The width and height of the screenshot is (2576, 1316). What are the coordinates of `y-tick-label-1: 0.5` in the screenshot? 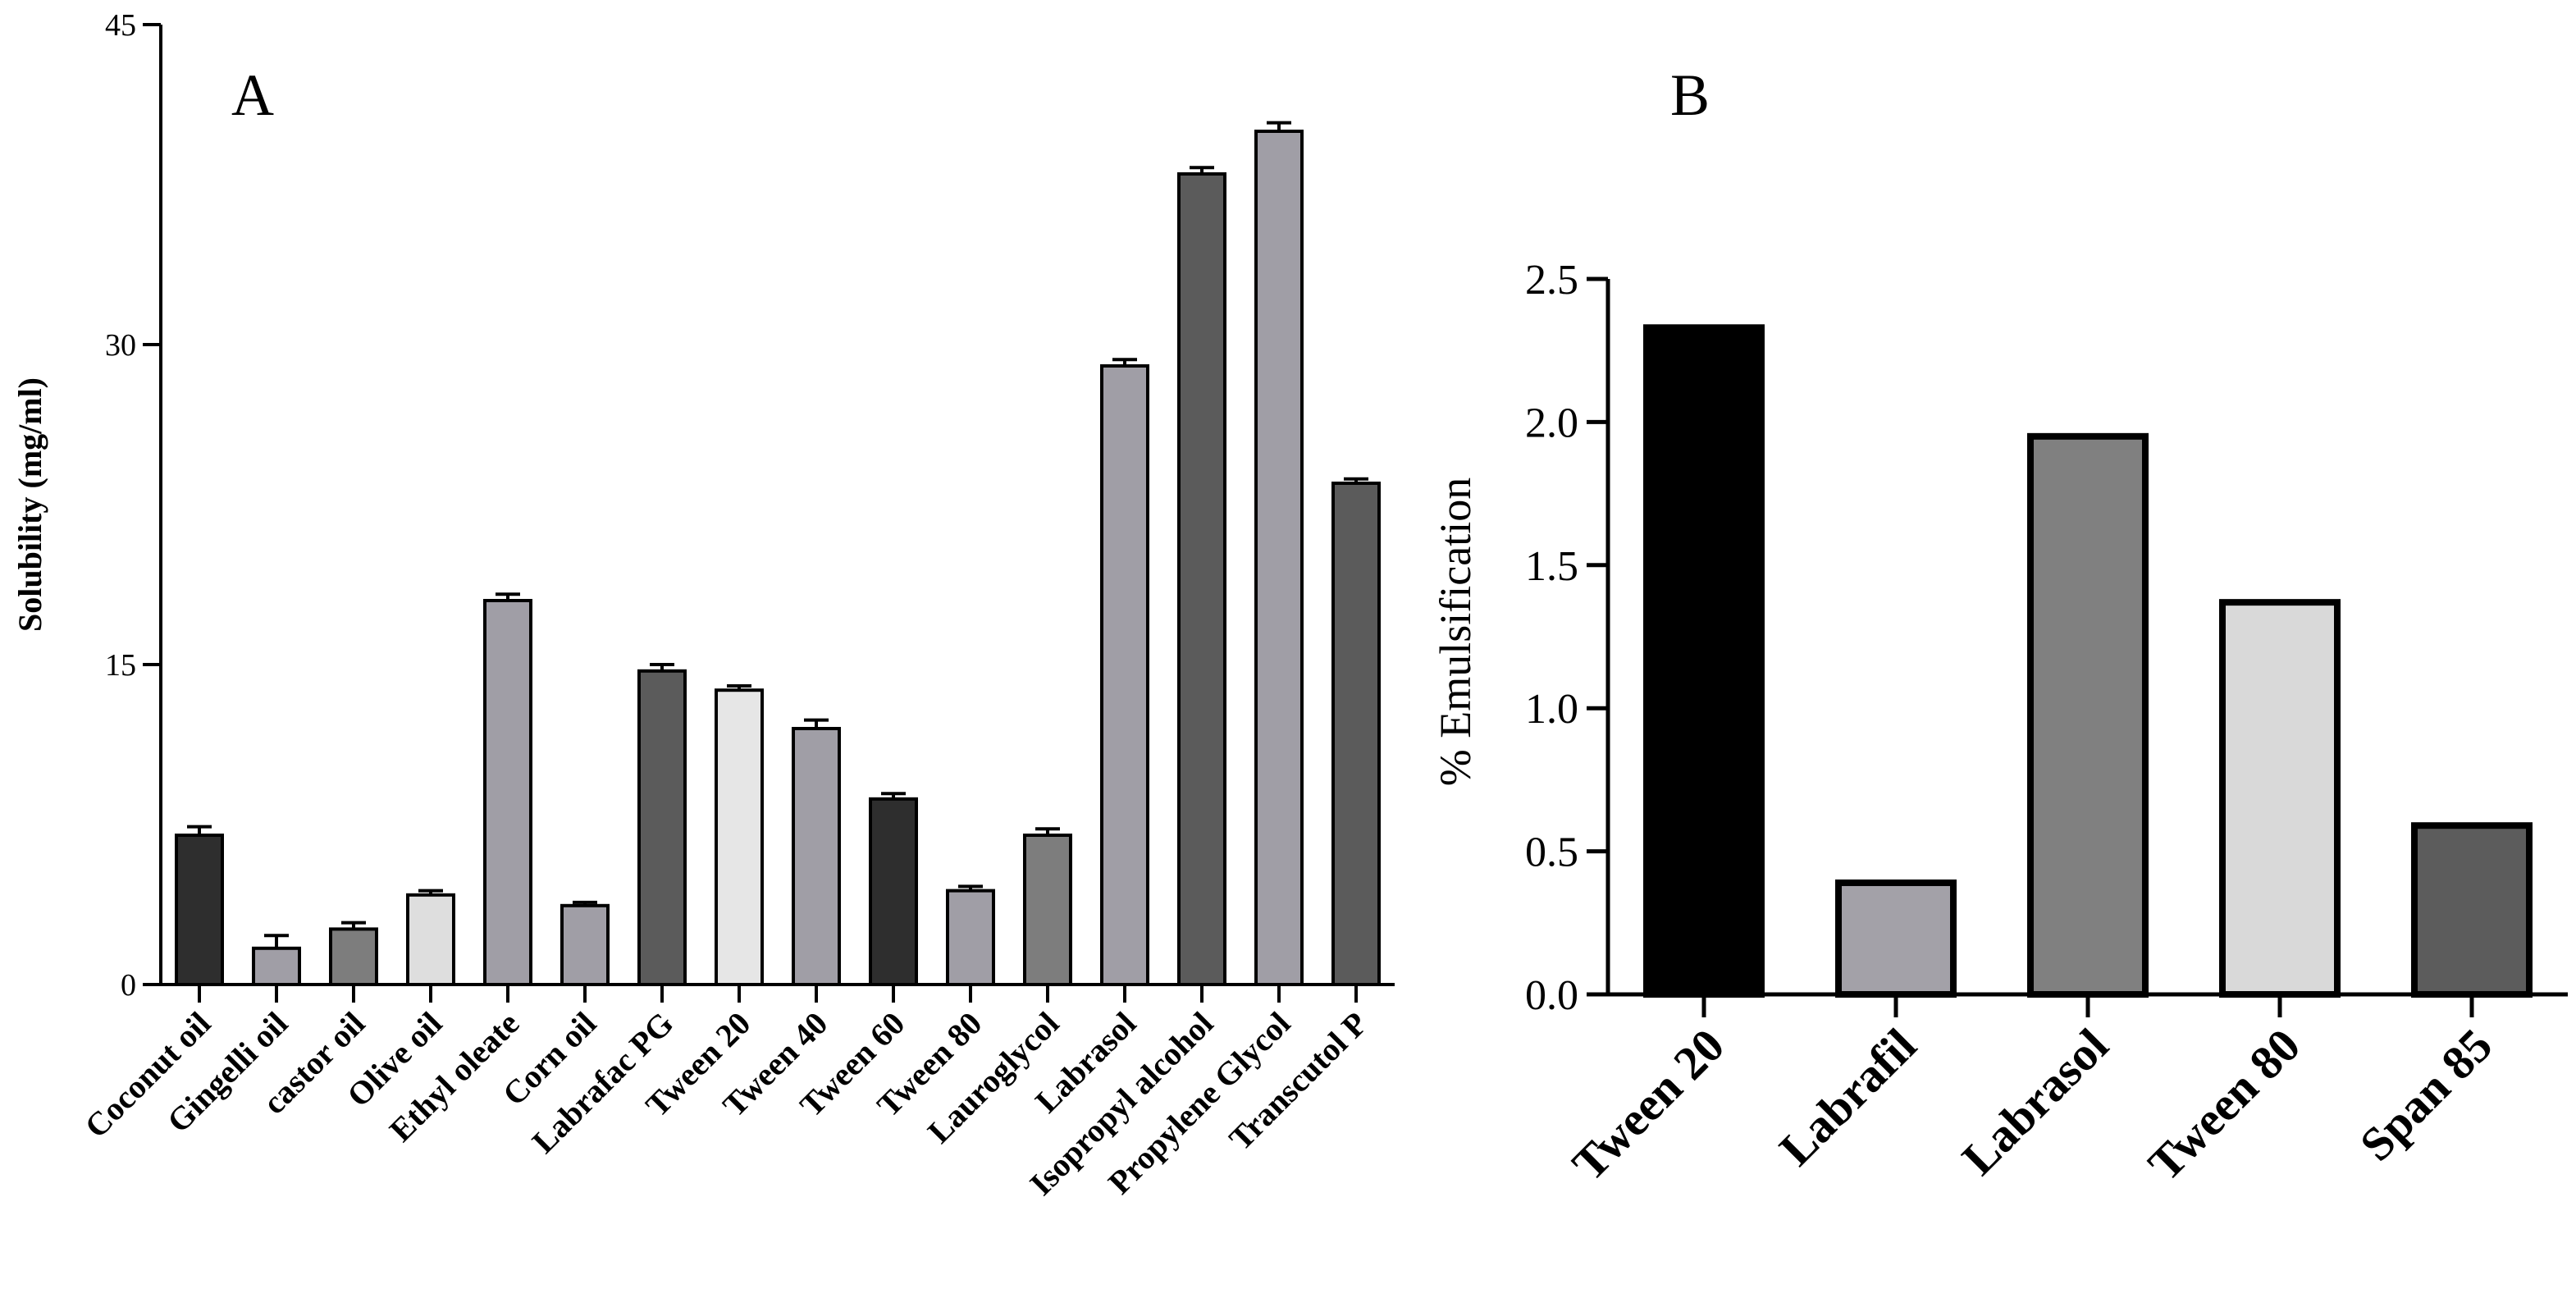 It's located at (1552, 852).